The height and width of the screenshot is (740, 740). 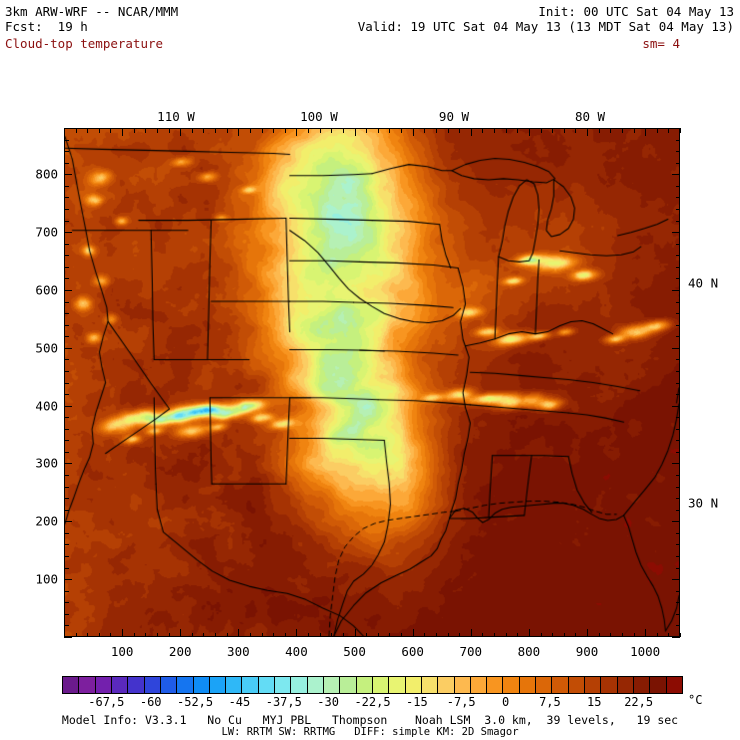 What do you see at coordinates (461, 702) in the screenshot?
I see `colorbar-tick-label: -7,5` at bounding box center [461, 702].